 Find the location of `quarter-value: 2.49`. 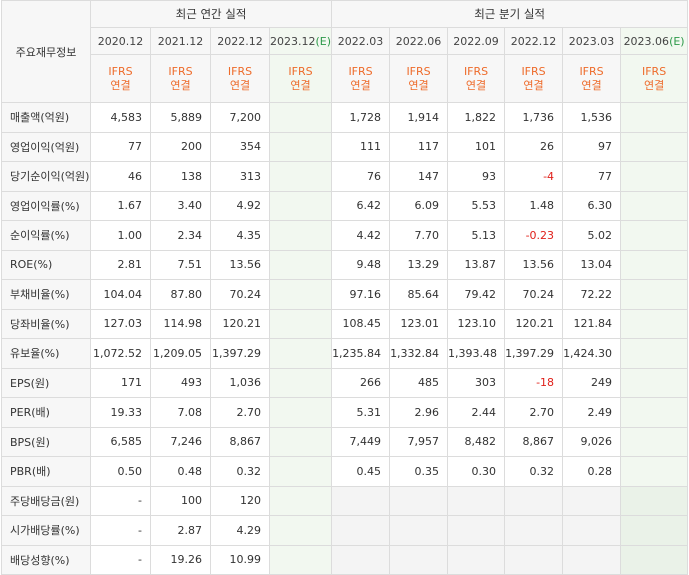

quarter-value: 2.49 is located at coordinates (592, 412).